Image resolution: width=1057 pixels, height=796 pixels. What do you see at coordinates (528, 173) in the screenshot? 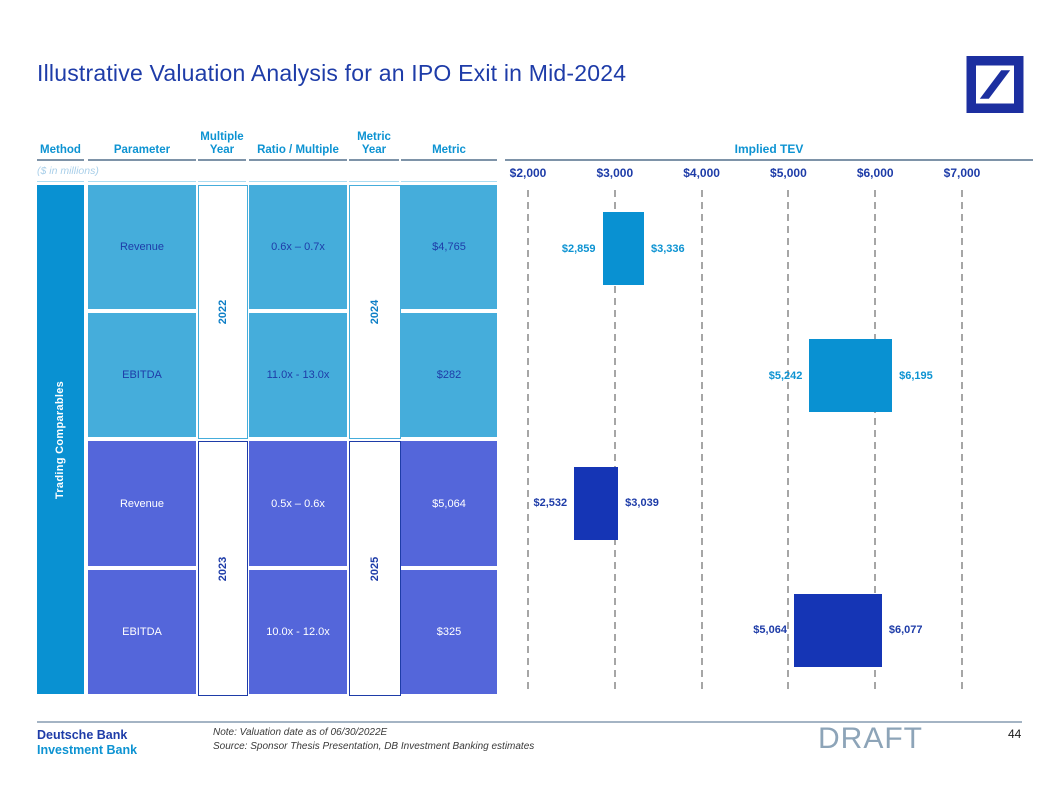
I see `axis-tick-label: $2,000` at bounding box center [528, 173].